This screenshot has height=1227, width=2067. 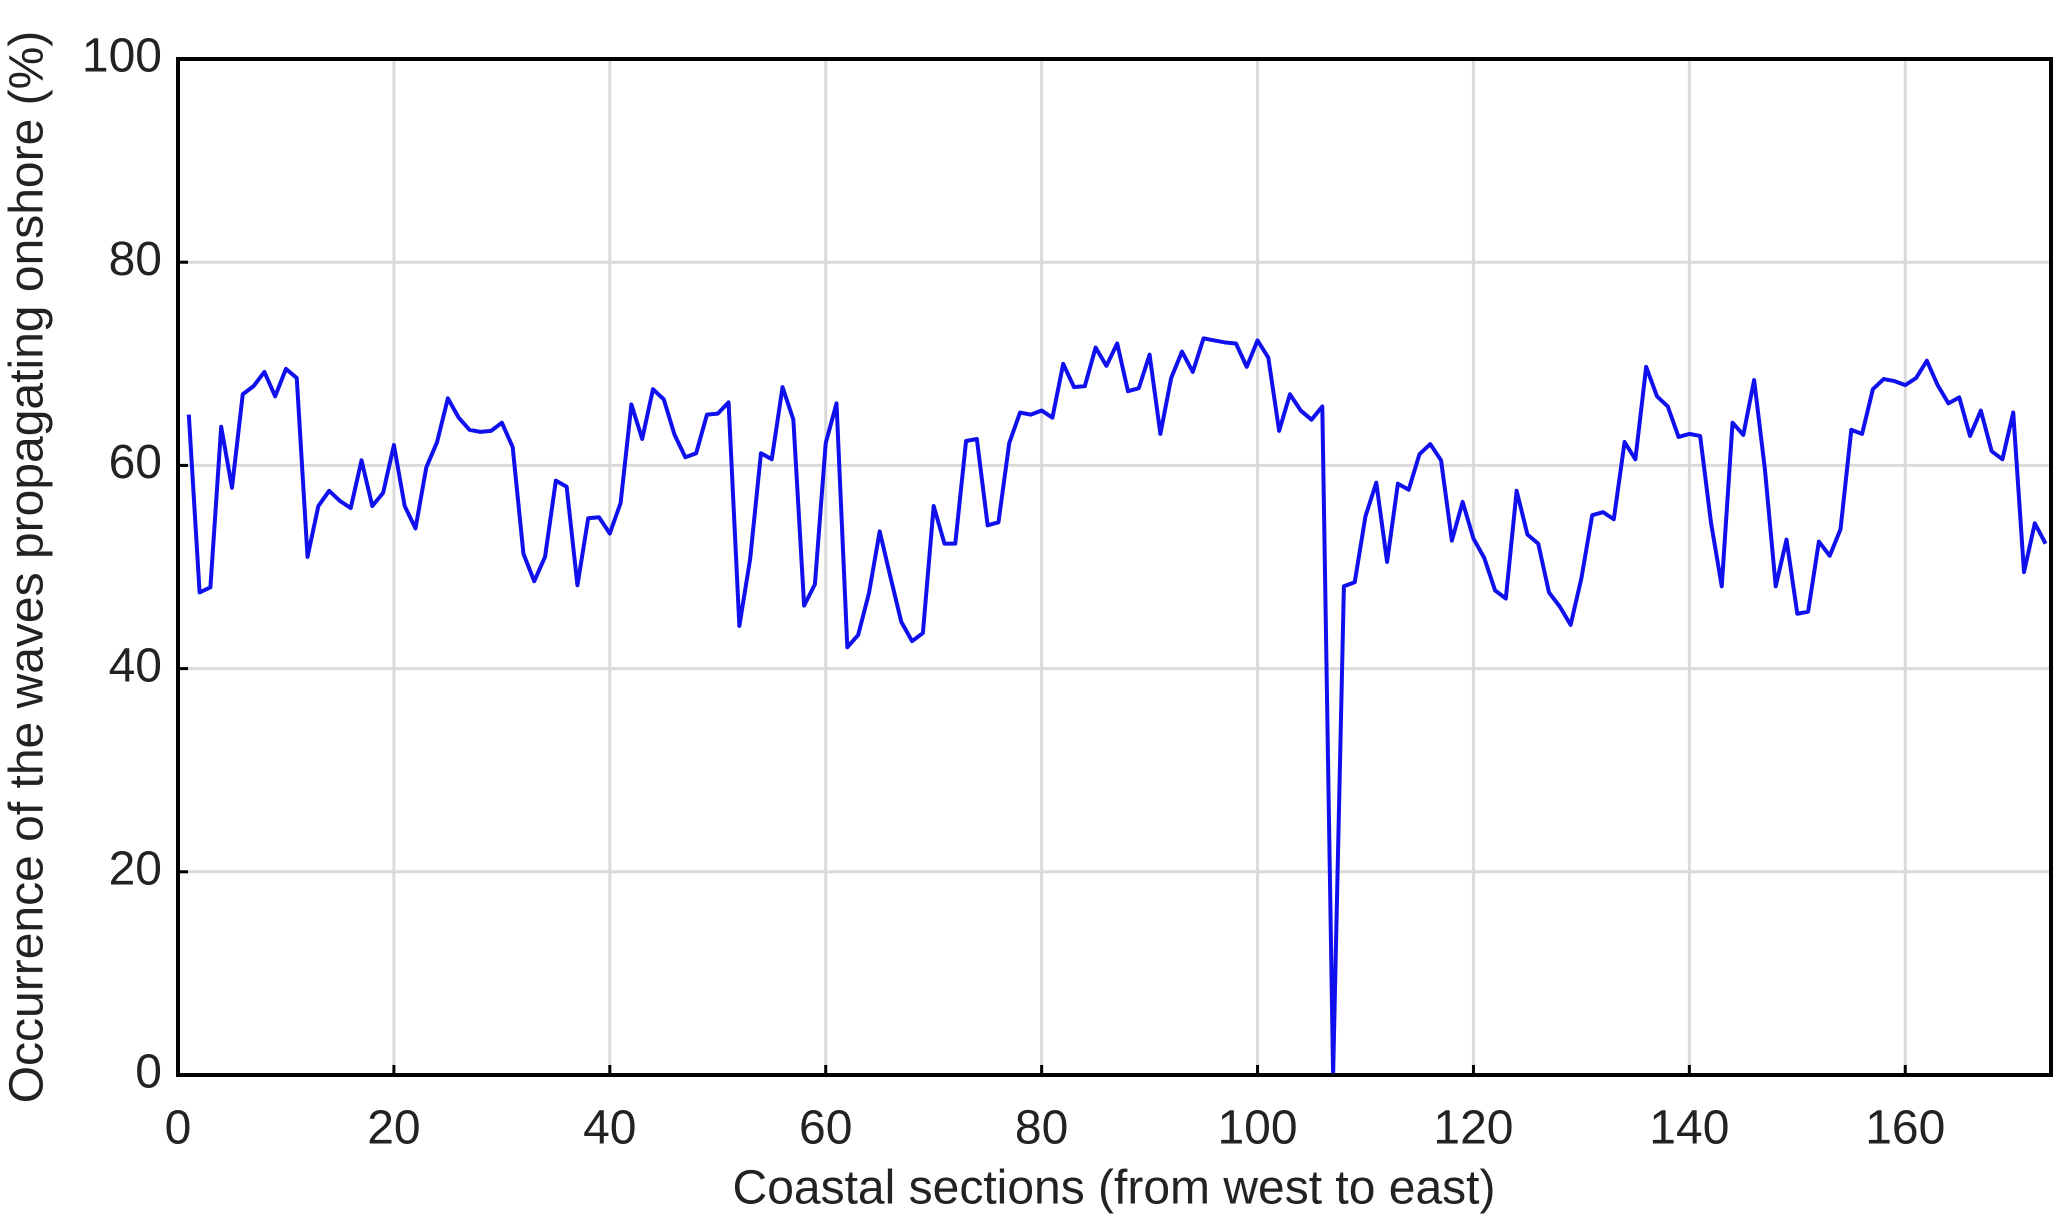 What do you see at coordinates (1473, 1128) in the screenshot?
I see `x-tick-label: 120` at bounding box center [1473, 1128].